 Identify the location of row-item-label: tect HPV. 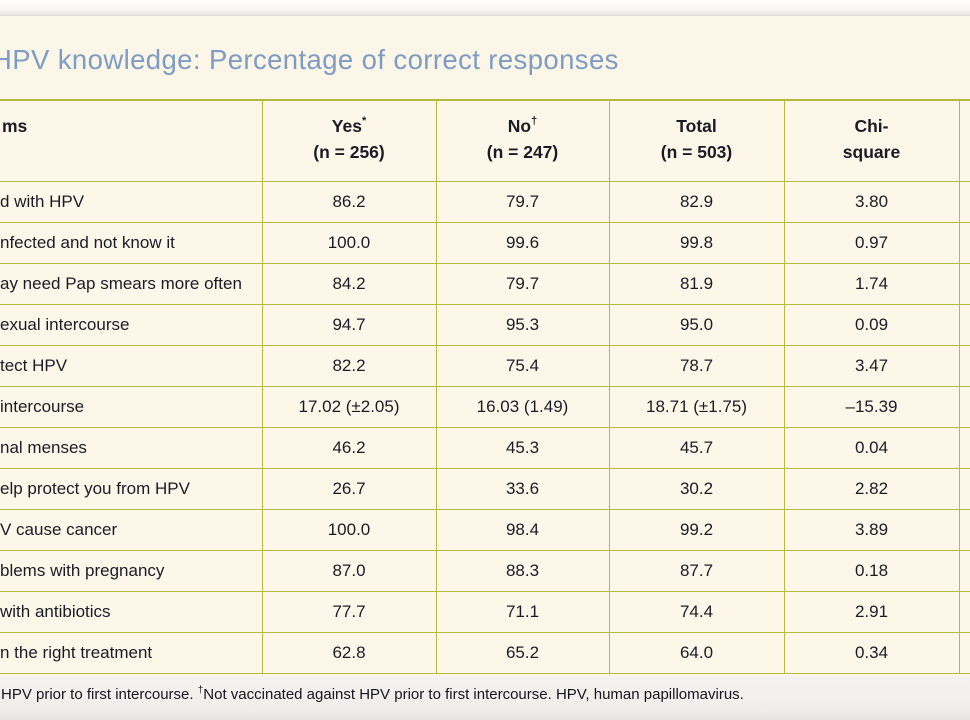
(131, 365).